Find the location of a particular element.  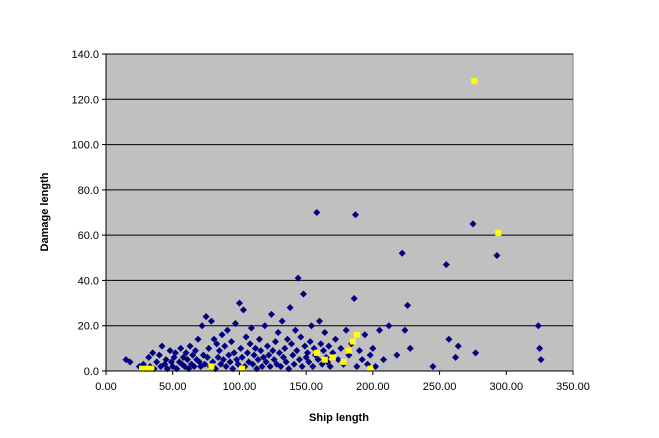

x-tick-label: 250.00 is located at coordinates (440, 387).